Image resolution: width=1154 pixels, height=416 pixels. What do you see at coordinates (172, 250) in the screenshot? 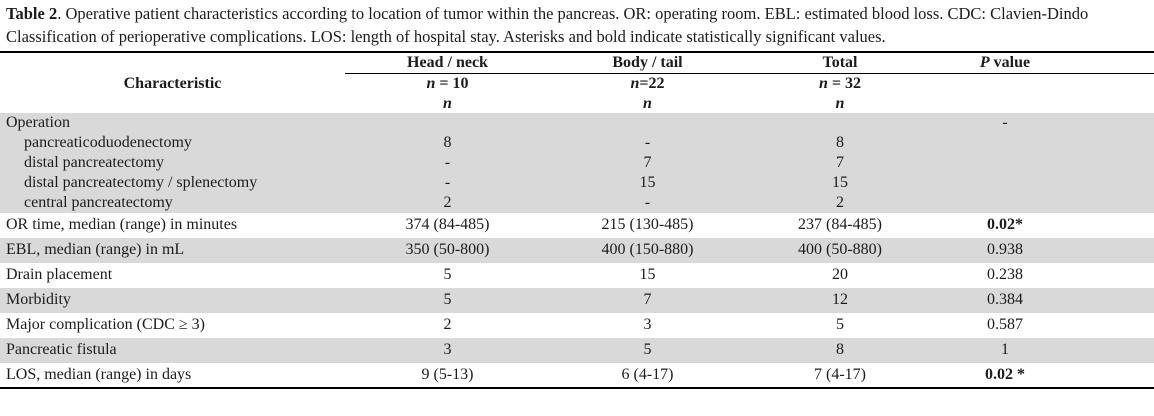
I see `row-label: EBL, median (range) in mL` at bounding box center [172, 250].